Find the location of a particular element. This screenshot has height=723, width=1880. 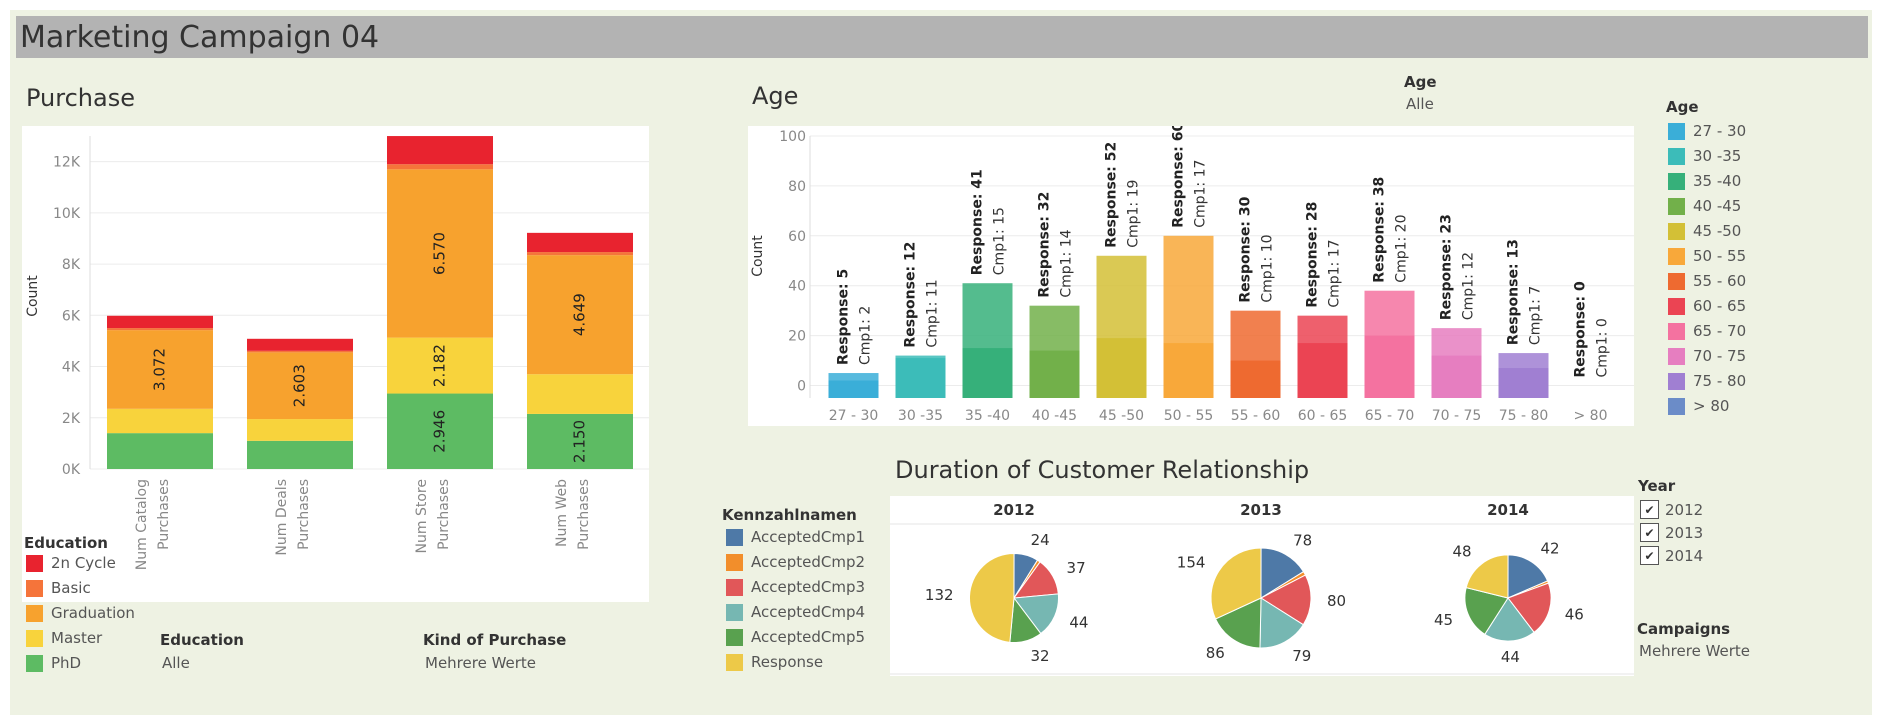

kennzahl-legend-item: AcceptedCmp4 is located at coordinates (795, 612).